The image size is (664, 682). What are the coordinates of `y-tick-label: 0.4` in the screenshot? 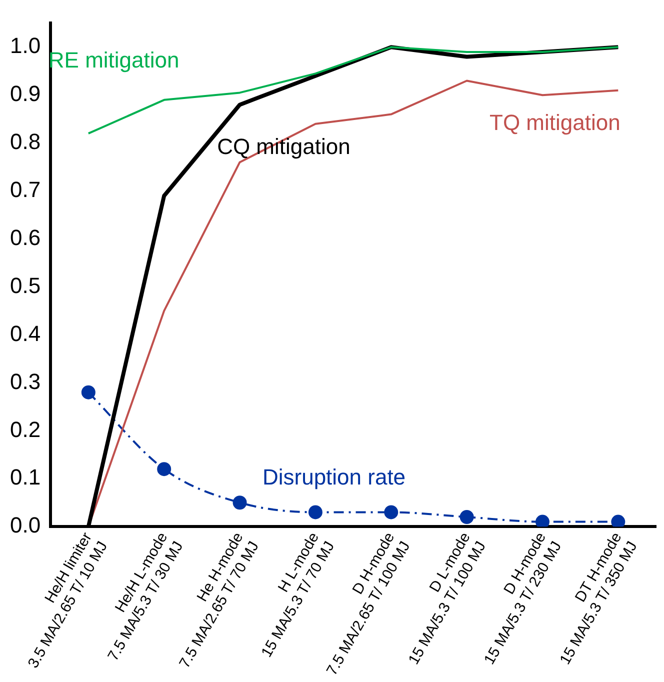 It's located at (25, 333).